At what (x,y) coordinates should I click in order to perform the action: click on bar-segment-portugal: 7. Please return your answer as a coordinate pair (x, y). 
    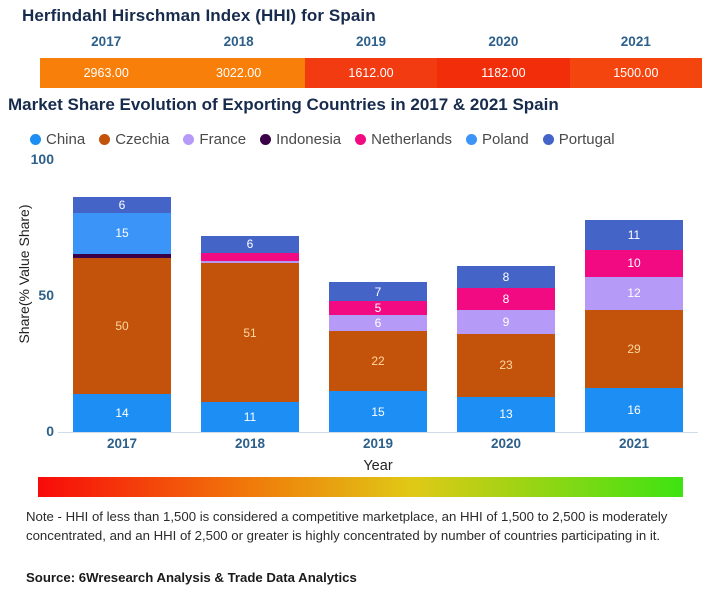
    Looking at the image, I should click on (378, 292).